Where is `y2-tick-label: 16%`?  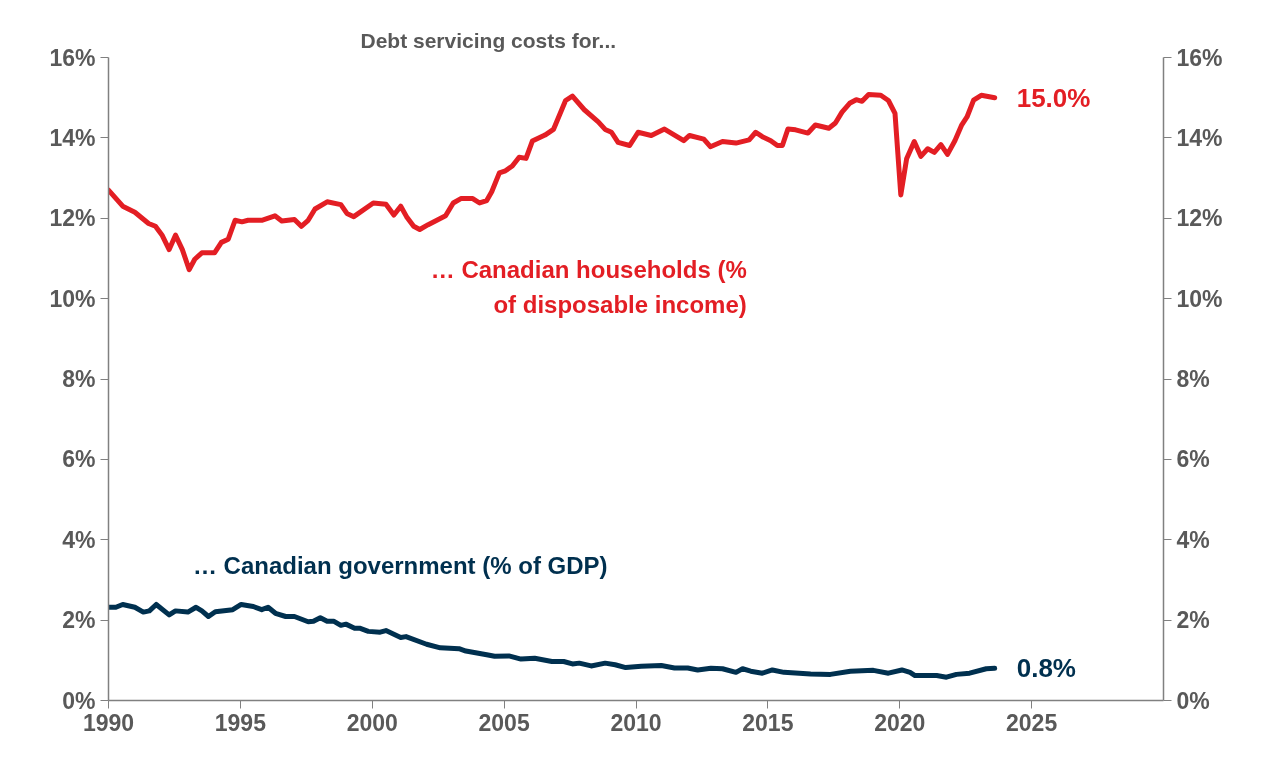
y2-tick-label: 16% is located at coordinates (1199, 57).